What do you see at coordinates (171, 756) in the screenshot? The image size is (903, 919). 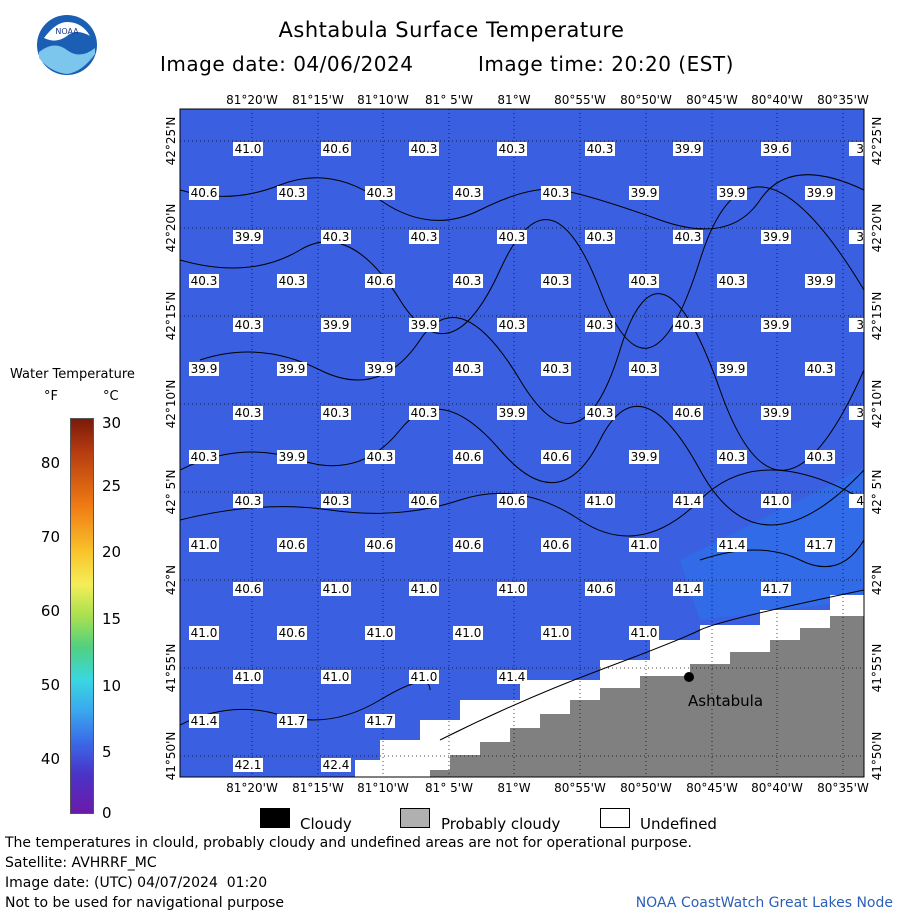 I see `latitude-label: 41°50'N` at bounding box center [171, 756].